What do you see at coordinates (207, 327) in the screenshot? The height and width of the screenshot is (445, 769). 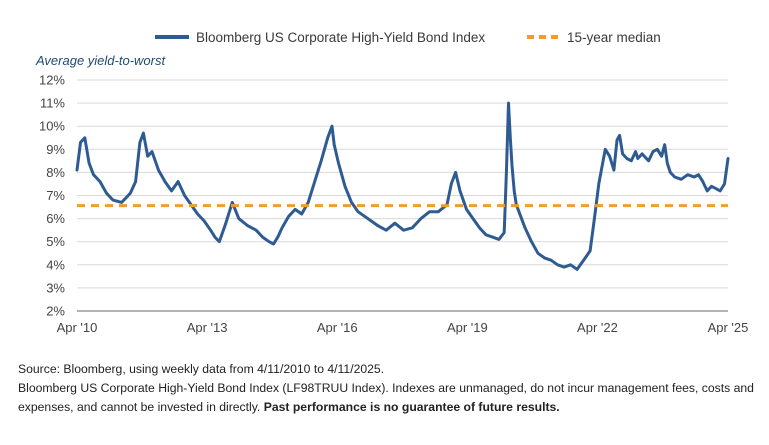 I see `x-tick-label: Apr '13` at bounding box center [207, 327].